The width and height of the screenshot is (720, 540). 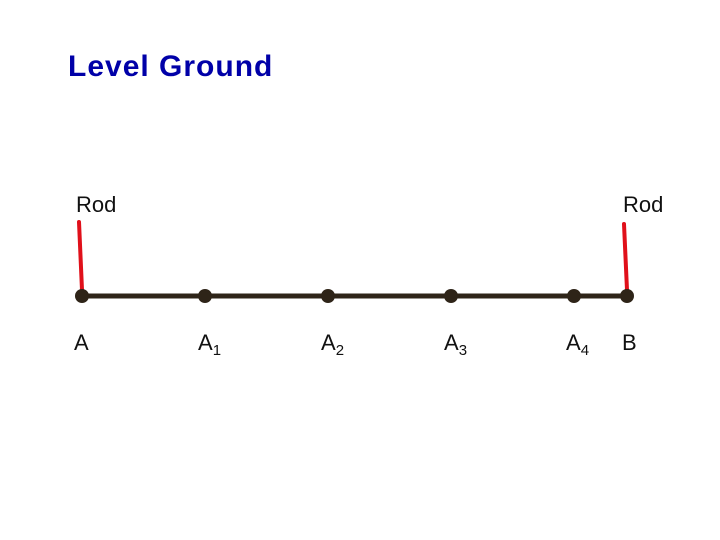 I want to click on rod-label-right: Rod, so click(x=643, y=204).